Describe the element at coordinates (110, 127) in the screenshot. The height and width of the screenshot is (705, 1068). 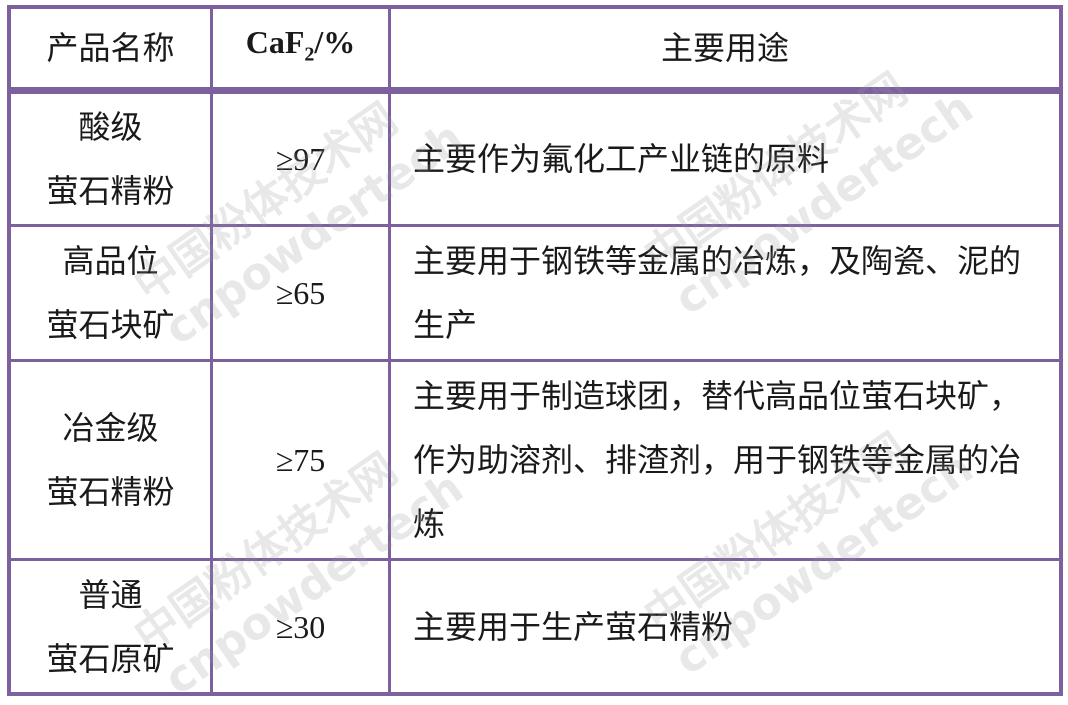
I see `product-name-line: 酸级` at that location.